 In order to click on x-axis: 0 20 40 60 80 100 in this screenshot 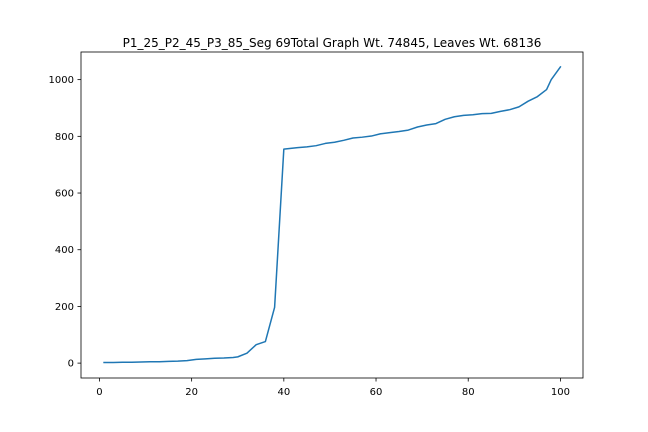, I will do `click(333, 388)`.